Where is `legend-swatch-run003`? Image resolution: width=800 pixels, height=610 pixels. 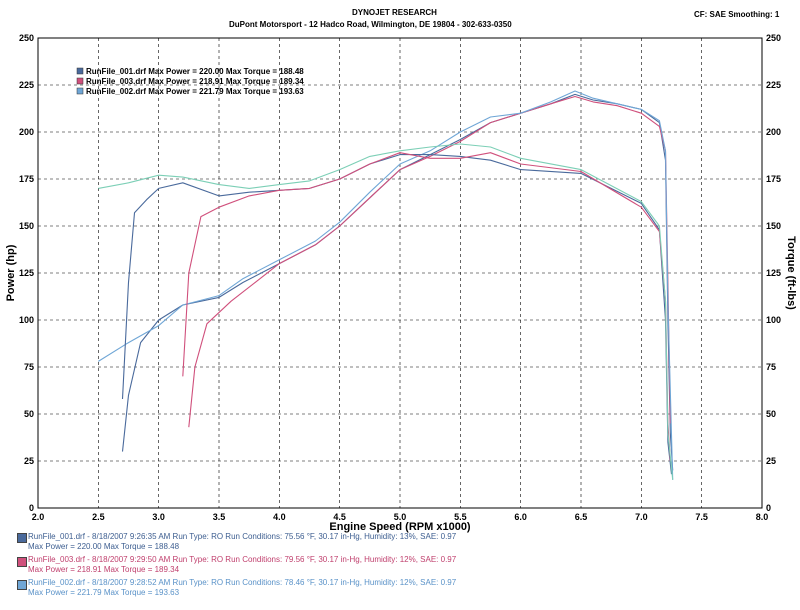
legend-swatch-run003 is located at coordinates (80, 81).